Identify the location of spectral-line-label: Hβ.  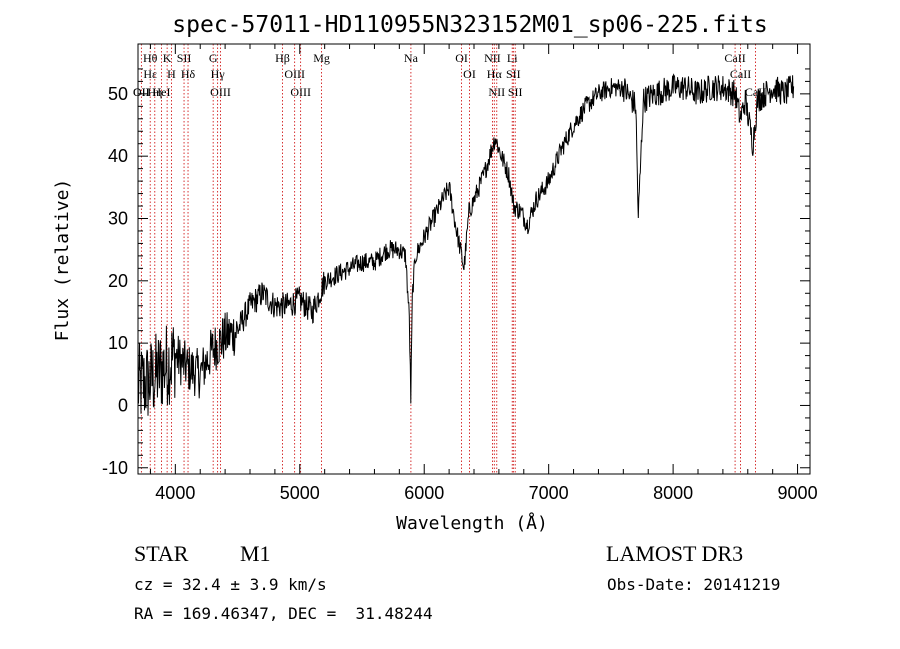
(282, 58).